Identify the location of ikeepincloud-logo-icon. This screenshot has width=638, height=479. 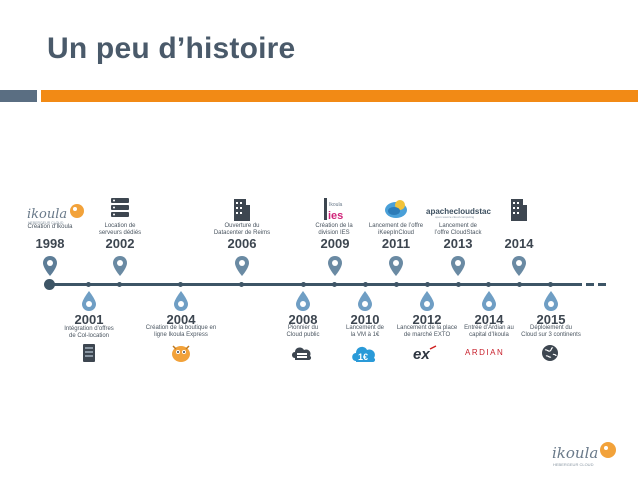
(396, 209).